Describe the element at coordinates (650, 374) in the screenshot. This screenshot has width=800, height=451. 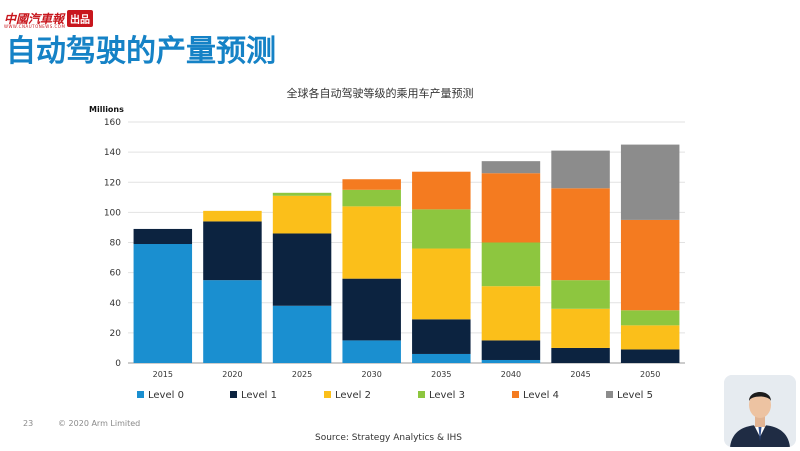
I see `x-tick-label: 2050` at that location.